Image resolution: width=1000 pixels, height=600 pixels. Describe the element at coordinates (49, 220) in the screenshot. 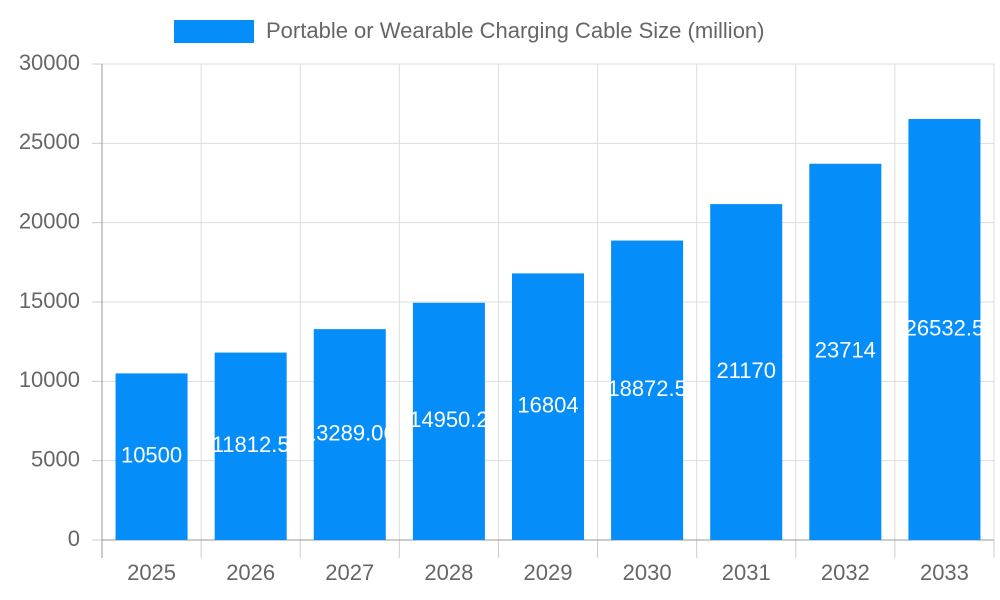

I see `y-tick-label: 20000` at that location.